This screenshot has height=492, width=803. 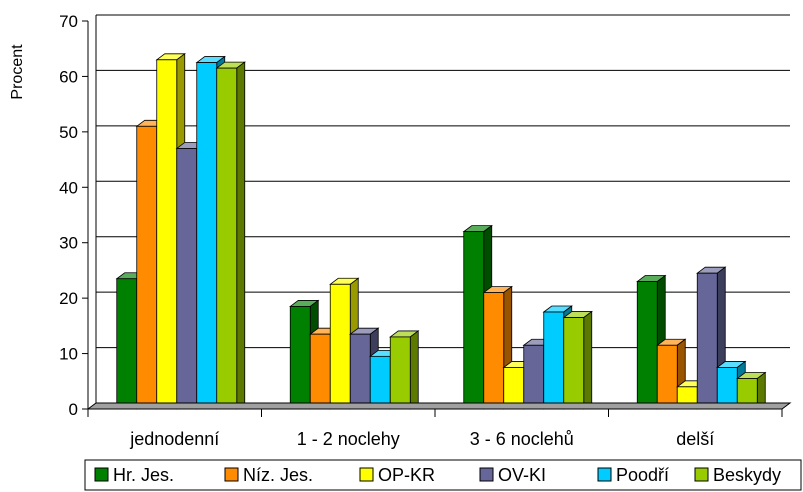 What do you see at coordinates (68, 21) in the screenshot?
I see `y-tick-label: 70` at bounding box center [68, 21].